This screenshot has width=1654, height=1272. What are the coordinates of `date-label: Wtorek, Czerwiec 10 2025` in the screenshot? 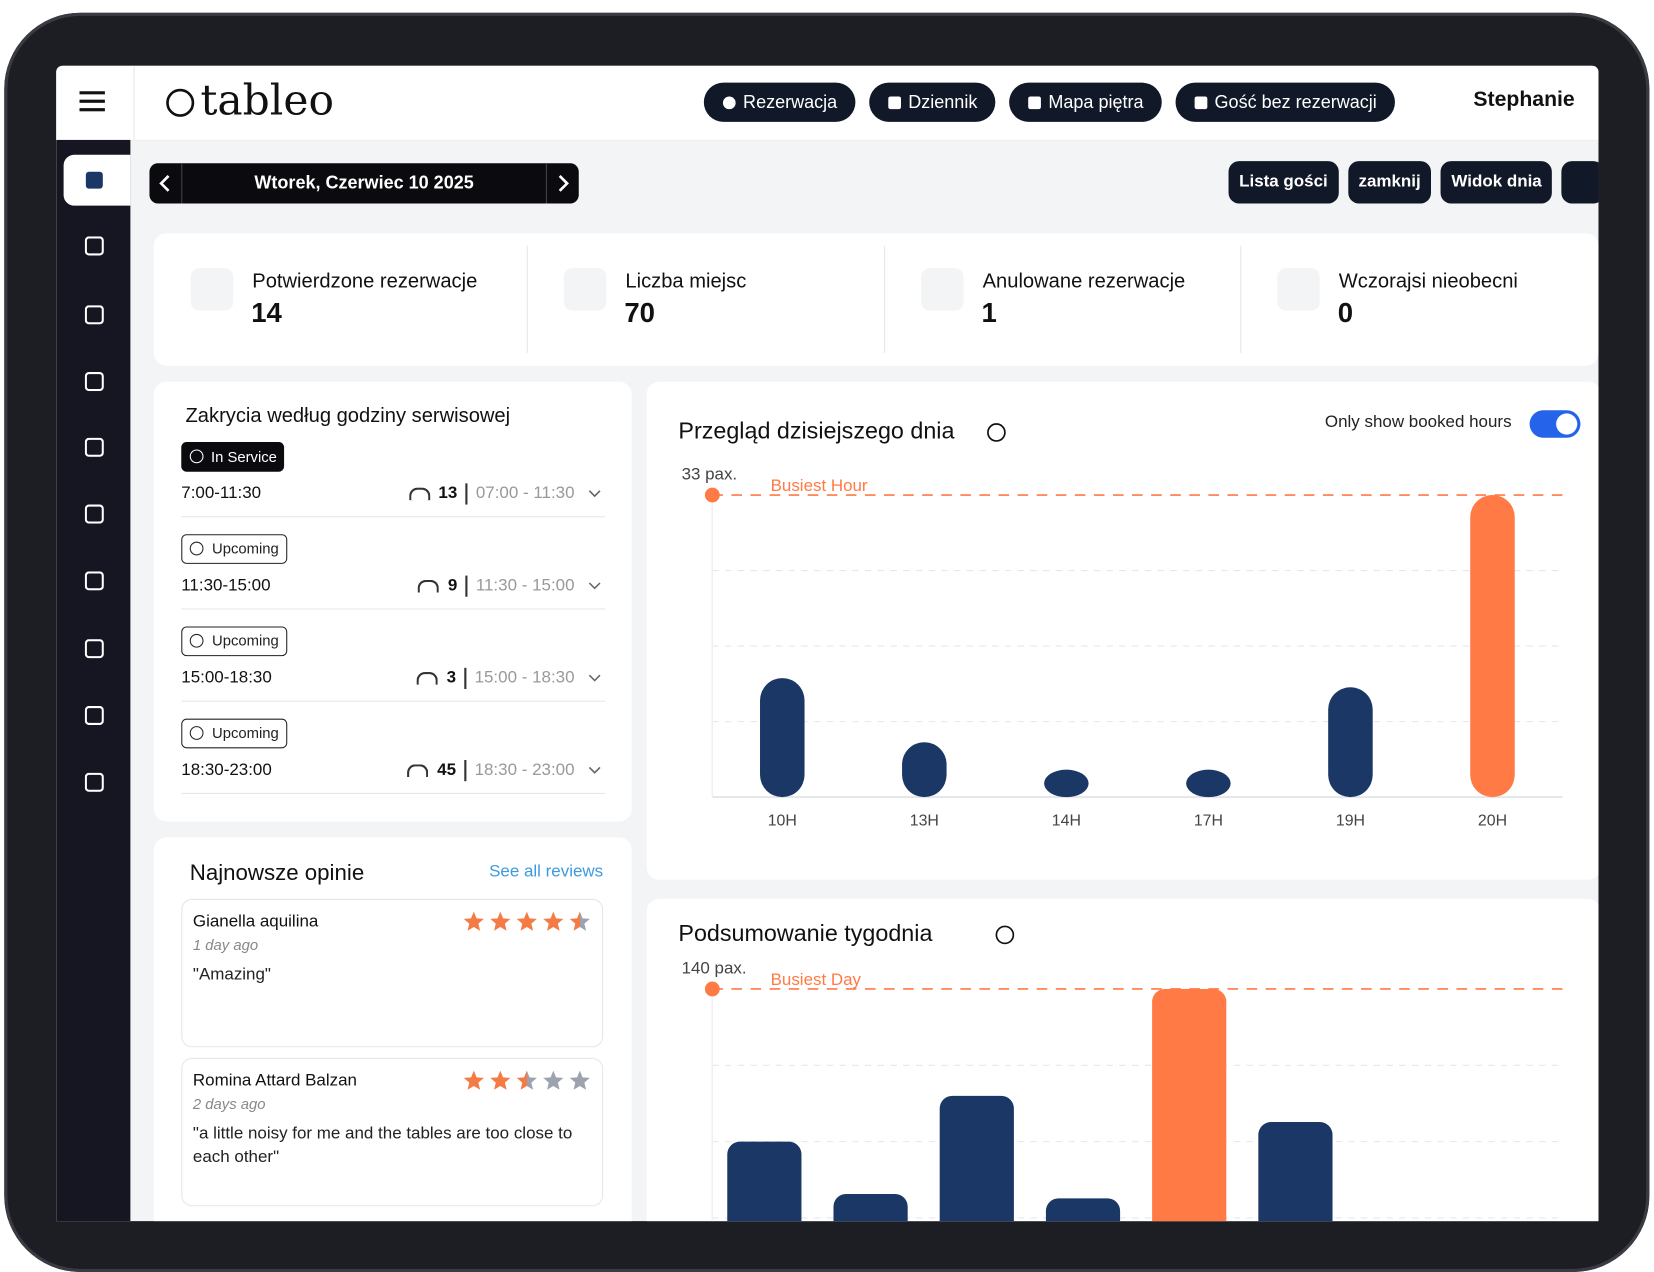 It's located at (364, 183).